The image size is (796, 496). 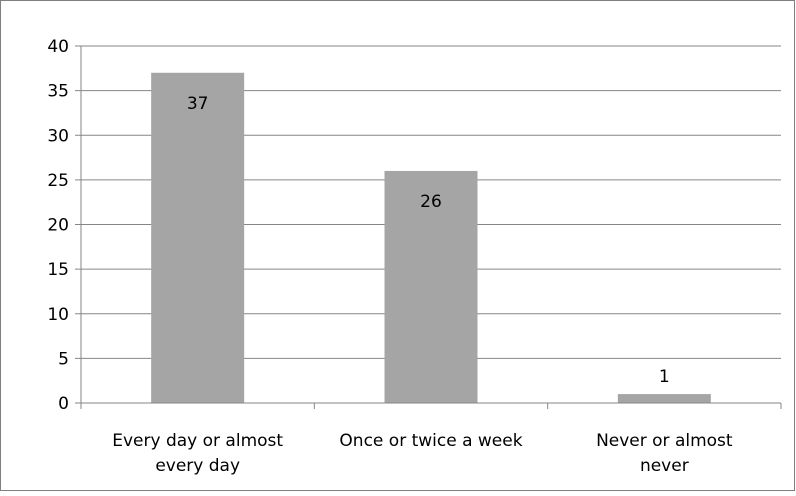 I want to click on x-tick-label-1: Once or twice a week, so click(x=430, y=441).